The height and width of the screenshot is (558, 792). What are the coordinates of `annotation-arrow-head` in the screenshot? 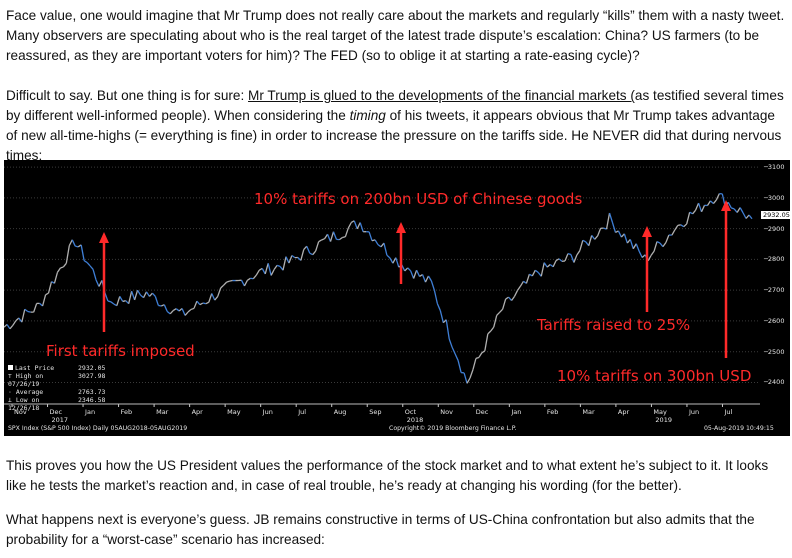 It's located at (401, 227).